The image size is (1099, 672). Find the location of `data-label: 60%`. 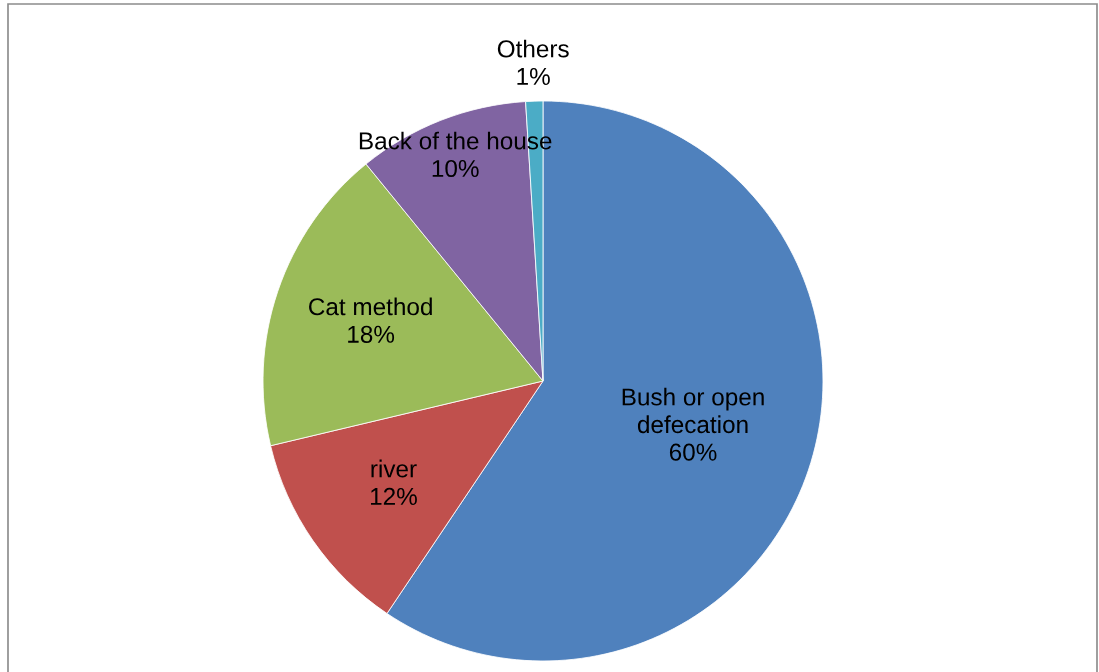

data-label: 60% is located at coordinates (693, 452).